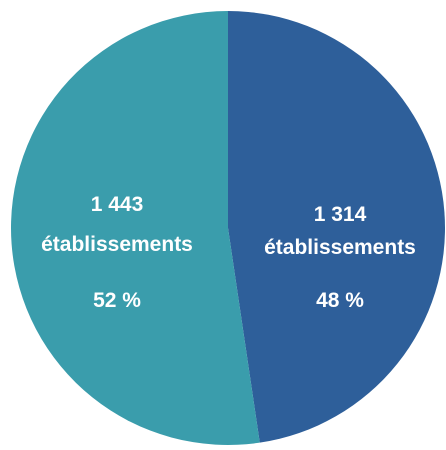 This screenshot has height=450, width=446. Describe the element at coordinates (117, 244) in the screenshot. I see `slice-1-unit-label: établissements` at that location.